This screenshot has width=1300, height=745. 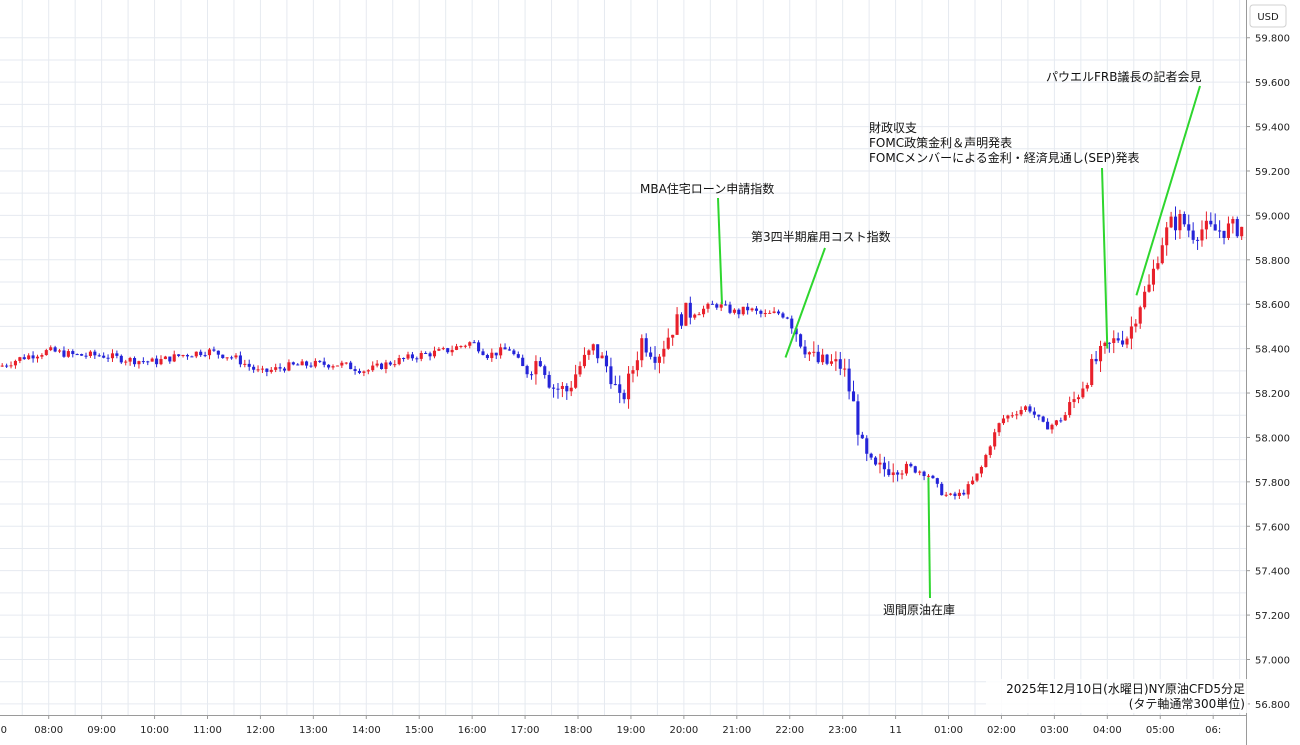 I want to click on time-tick-label: 20:00, so click(x=683, y=730).